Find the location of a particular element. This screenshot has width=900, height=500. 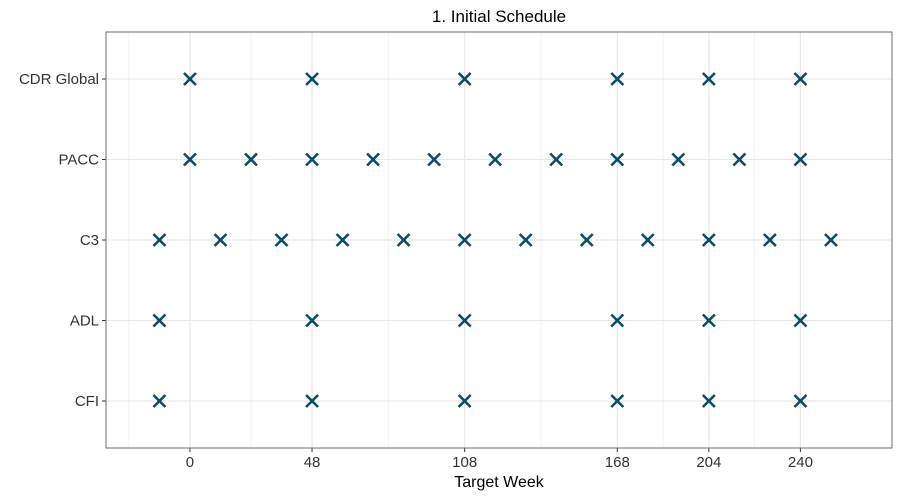

x-tick-label: 48 is located at coordinates (312, 462).